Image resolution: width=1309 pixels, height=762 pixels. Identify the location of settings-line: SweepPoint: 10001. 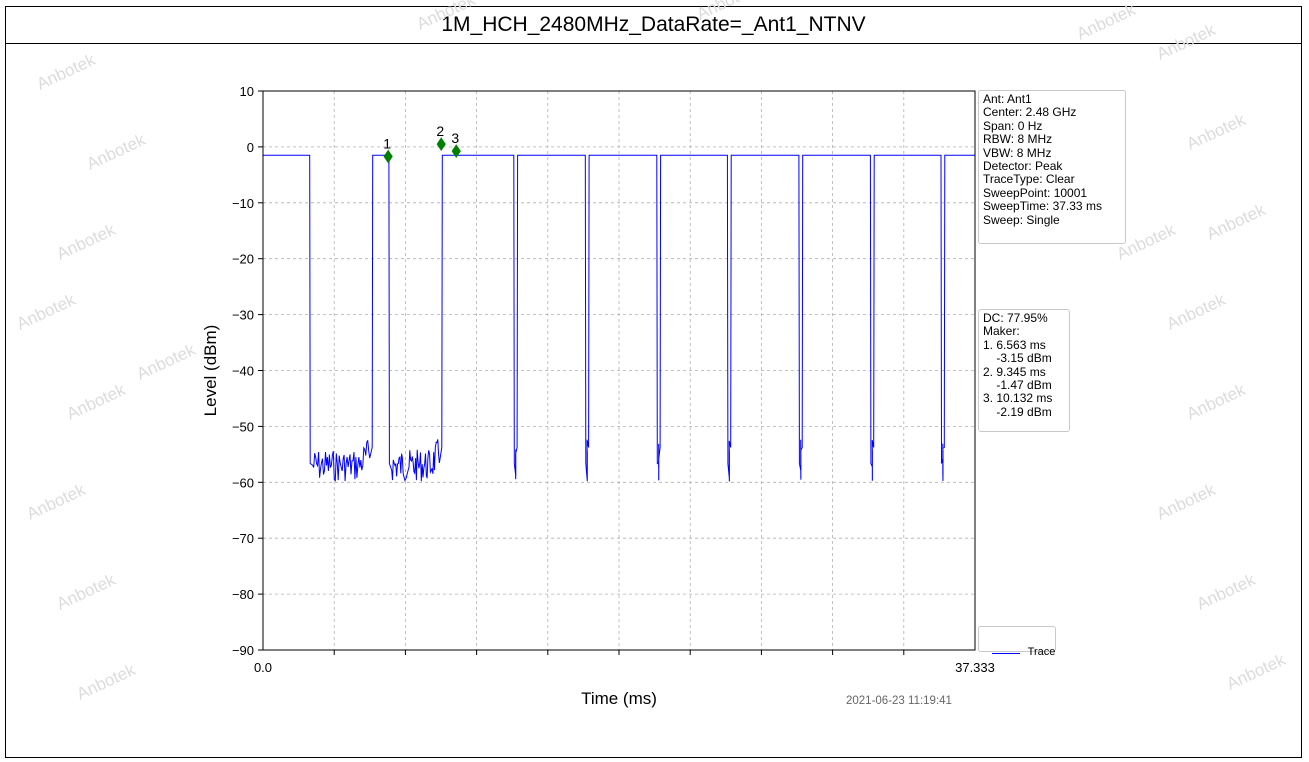
(1035, 192).